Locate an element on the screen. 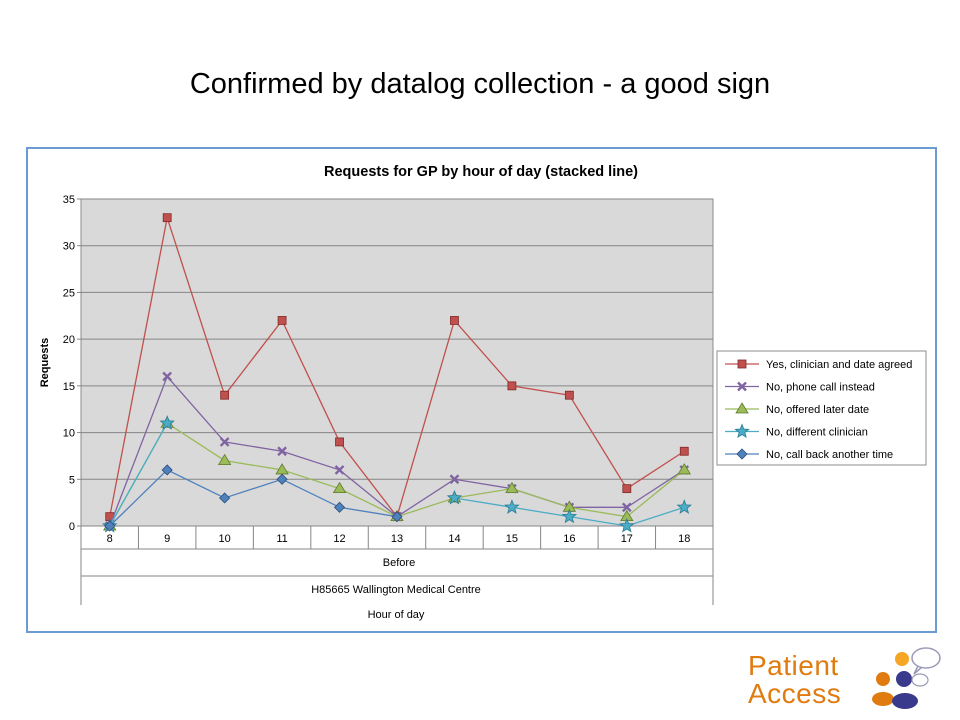  legend-item: No, call back another time is located at coordinates (809, 454).